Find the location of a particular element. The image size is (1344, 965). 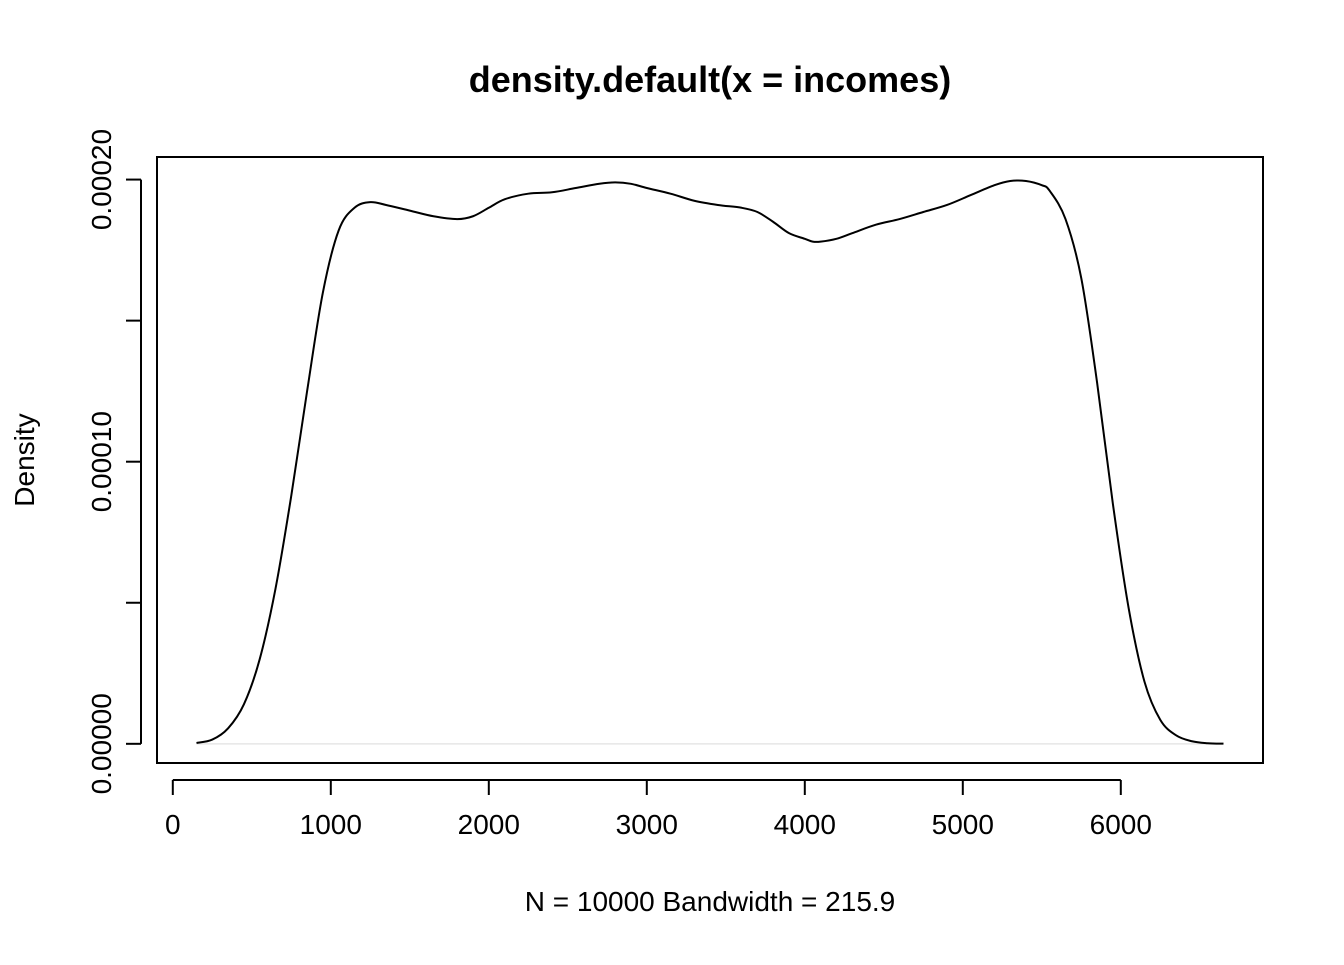

y-tick-label: 0.00000 is located at coordinates (101, 743).